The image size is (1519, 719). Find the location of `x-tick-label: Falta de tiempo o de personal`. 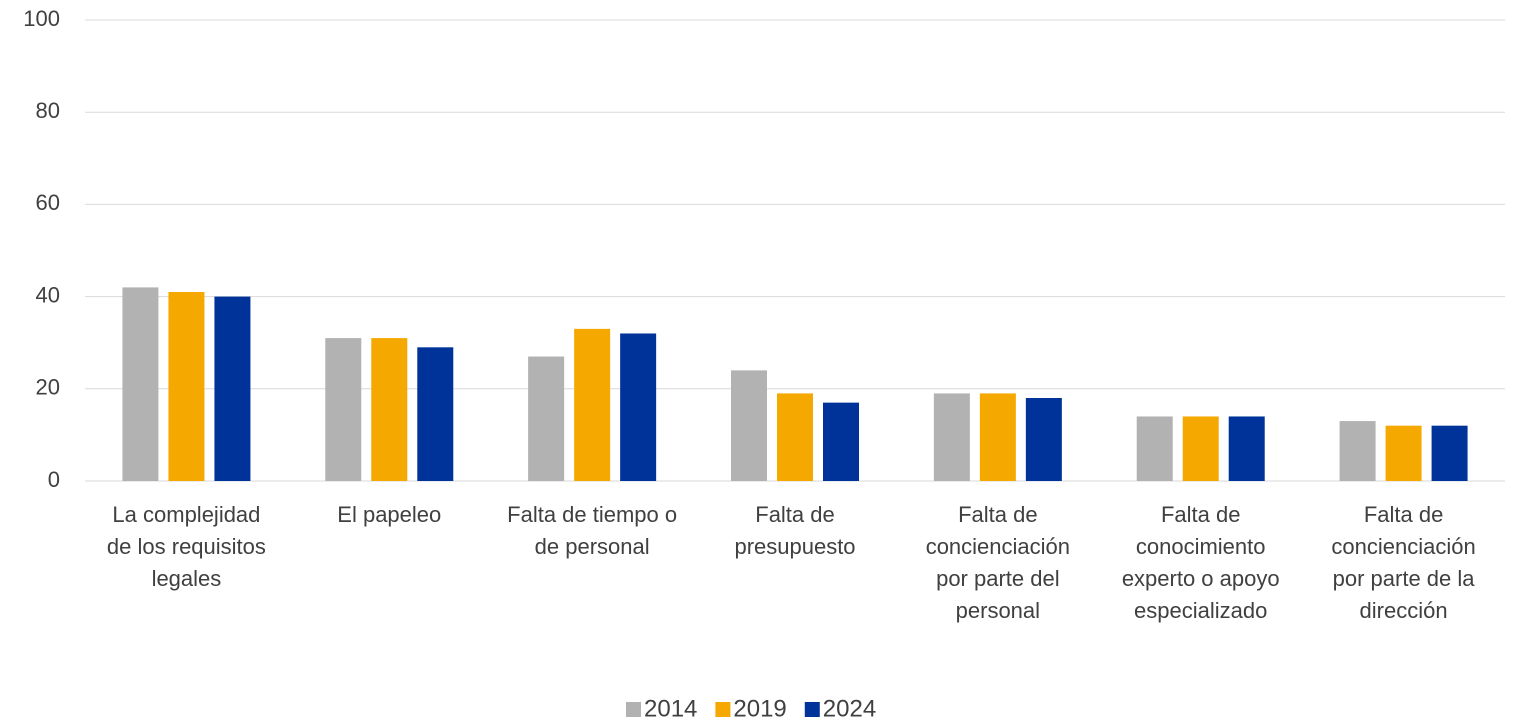

x-tick-label: Falta de tiempo o de personal is located at coordinates (592, 530).